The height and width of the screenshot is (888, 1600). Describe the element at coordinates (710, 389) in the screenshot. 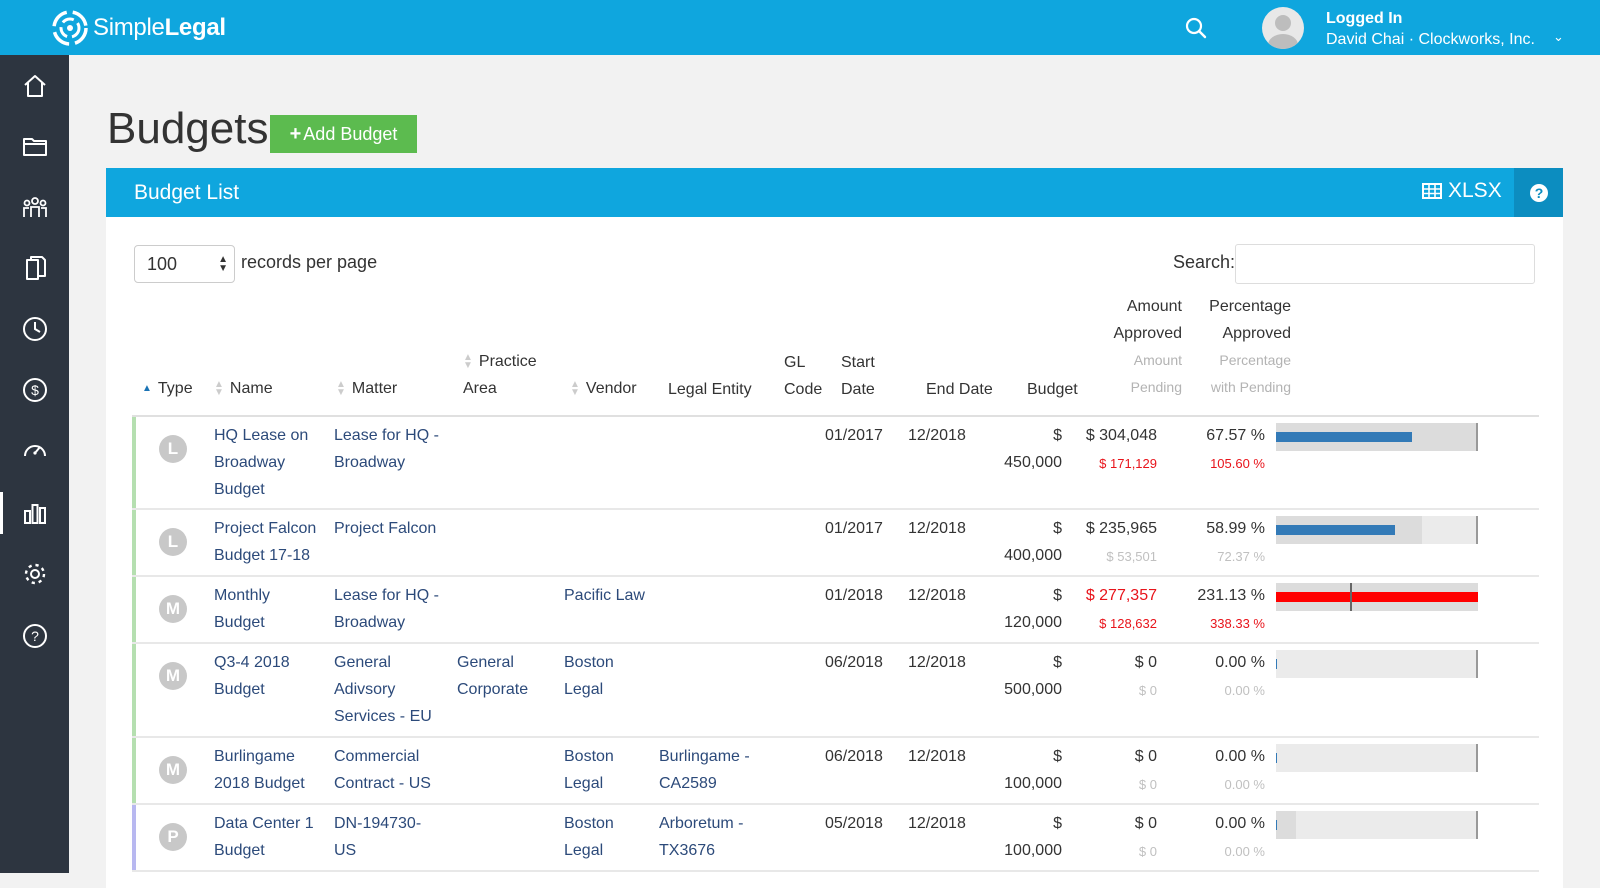

I see `col-header-legal-entity: Legal Entity` at that location.